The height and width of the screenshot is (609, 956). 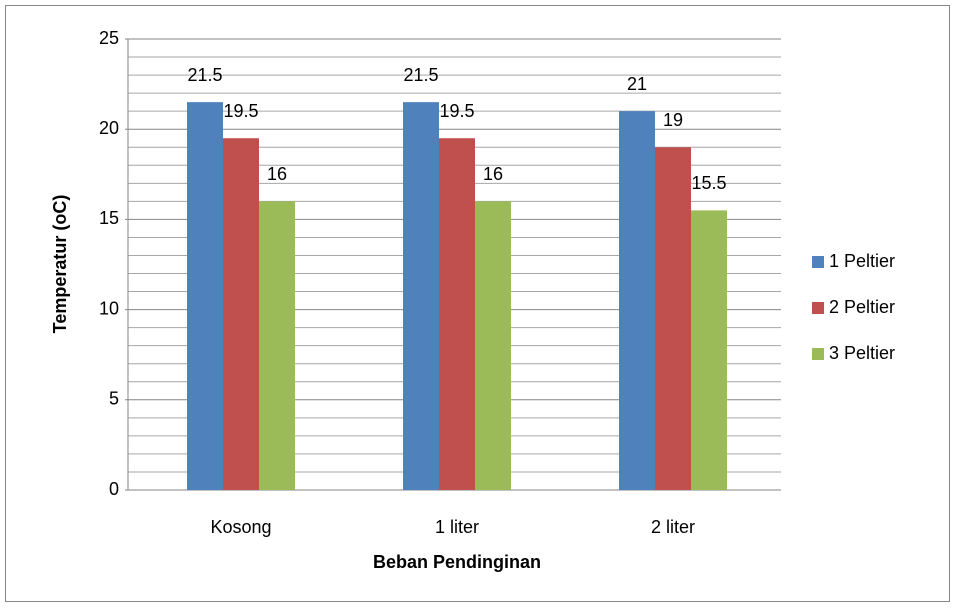 What do you see at coordinates (862, 261) in the screenshot?
I see `legend-label: 1 Peltier` at bounding box center [862, 261].